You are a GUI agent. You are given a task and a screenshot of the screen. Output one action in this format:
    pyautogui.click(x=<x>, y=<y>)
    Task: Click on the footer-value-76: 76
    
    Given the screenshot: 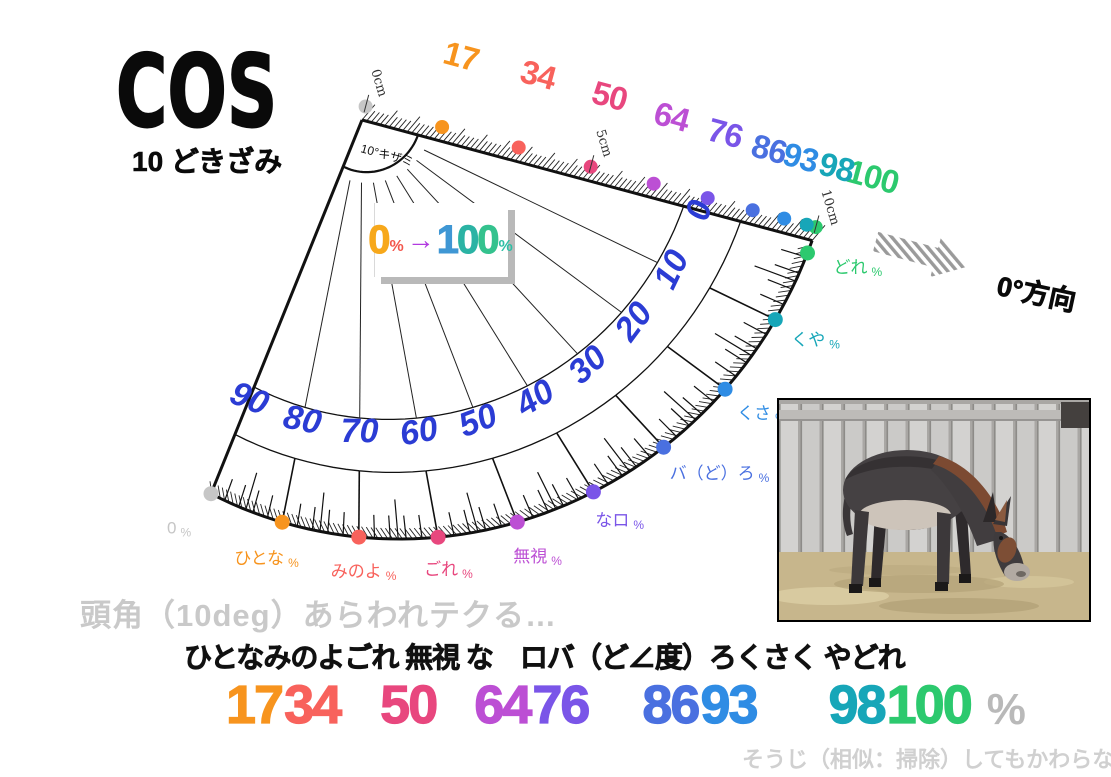 What is the action you would take?
    pyautogui.click(x=561, y=705)
    